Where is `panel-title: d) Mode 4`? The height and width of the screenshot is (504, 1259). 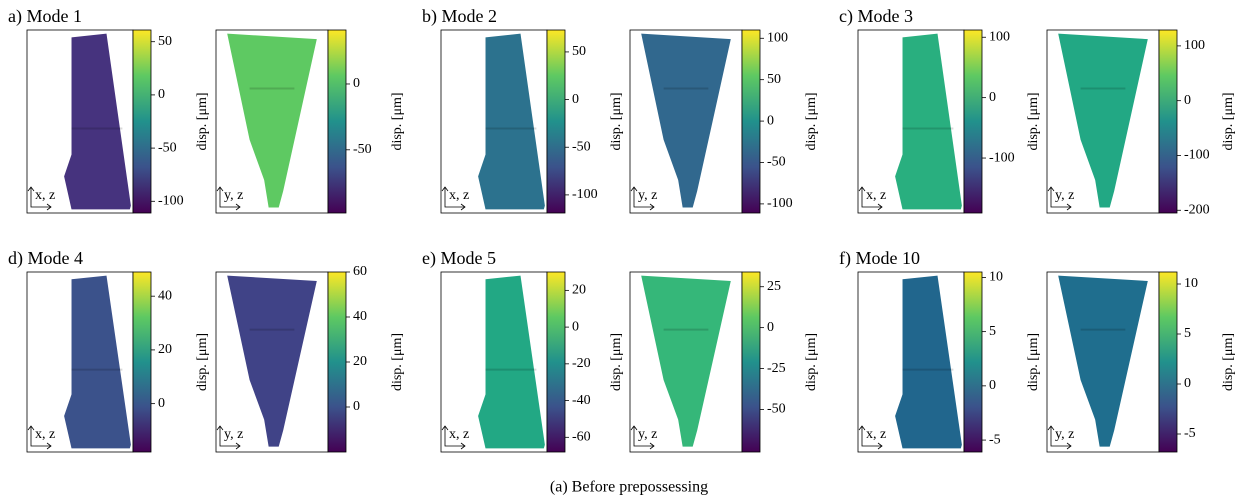 panel-title: d) Mode 4 is located at coordinates (45, 258).